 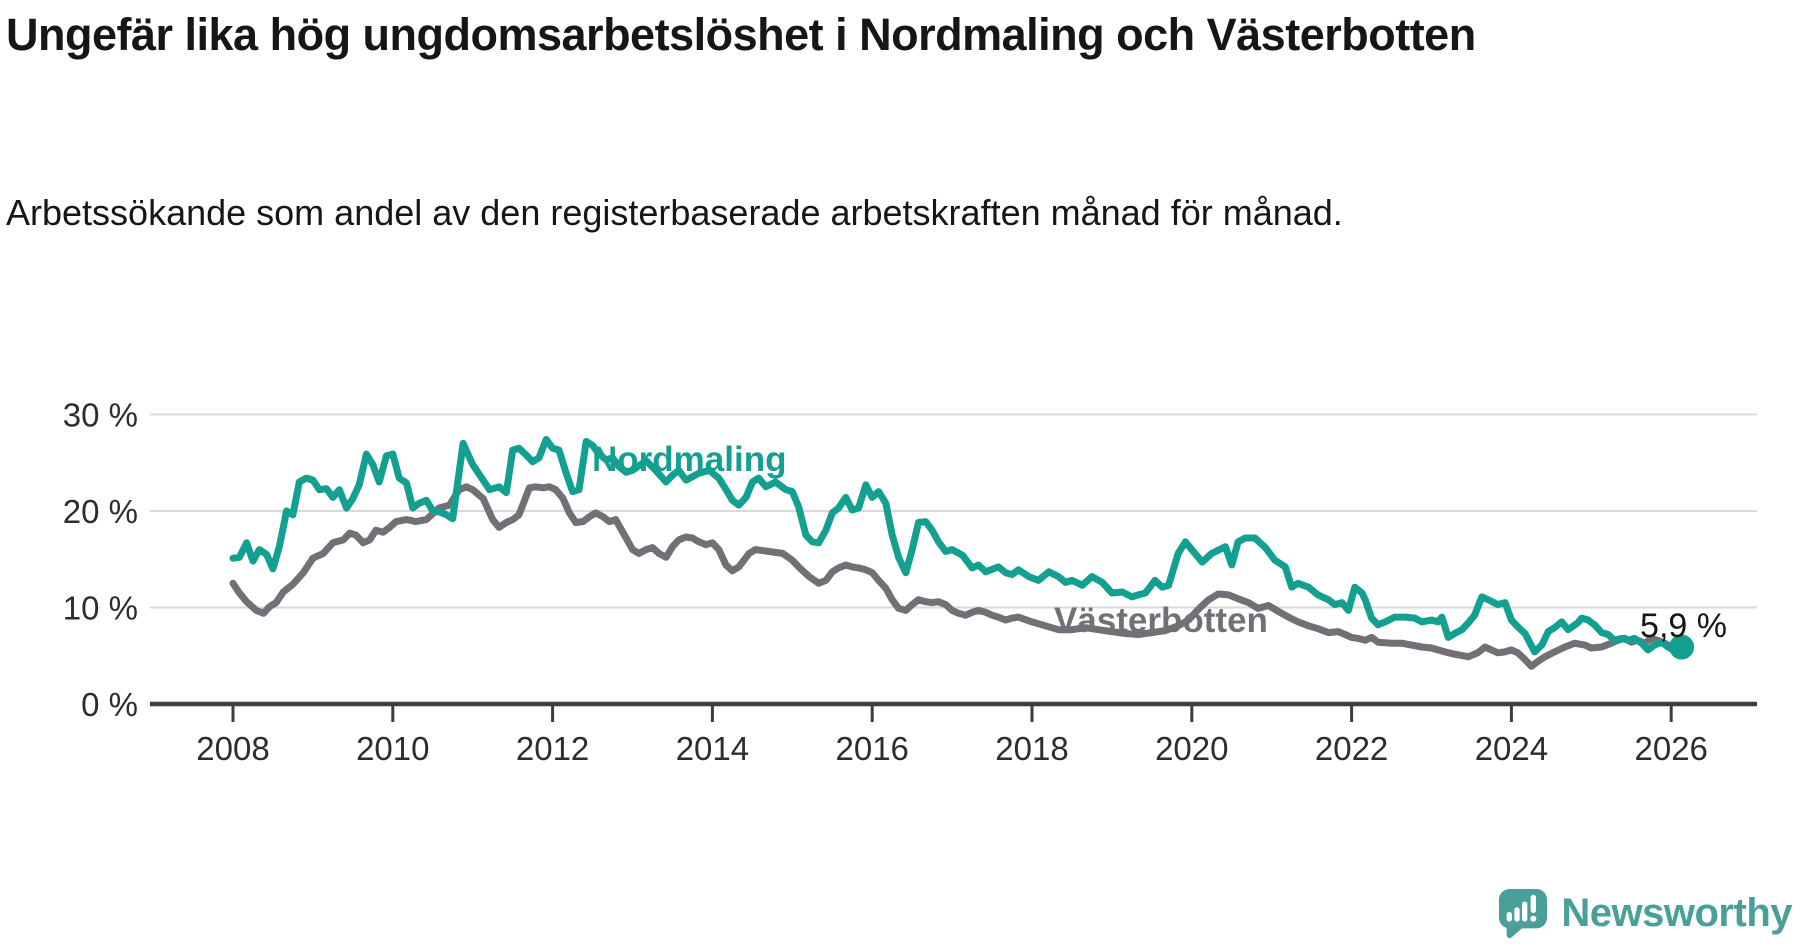 What do you see at coordinates (100, 414) in the screenshot?
I see `y-axis-tick-label: 30 %` at bounding box center [100, 414].